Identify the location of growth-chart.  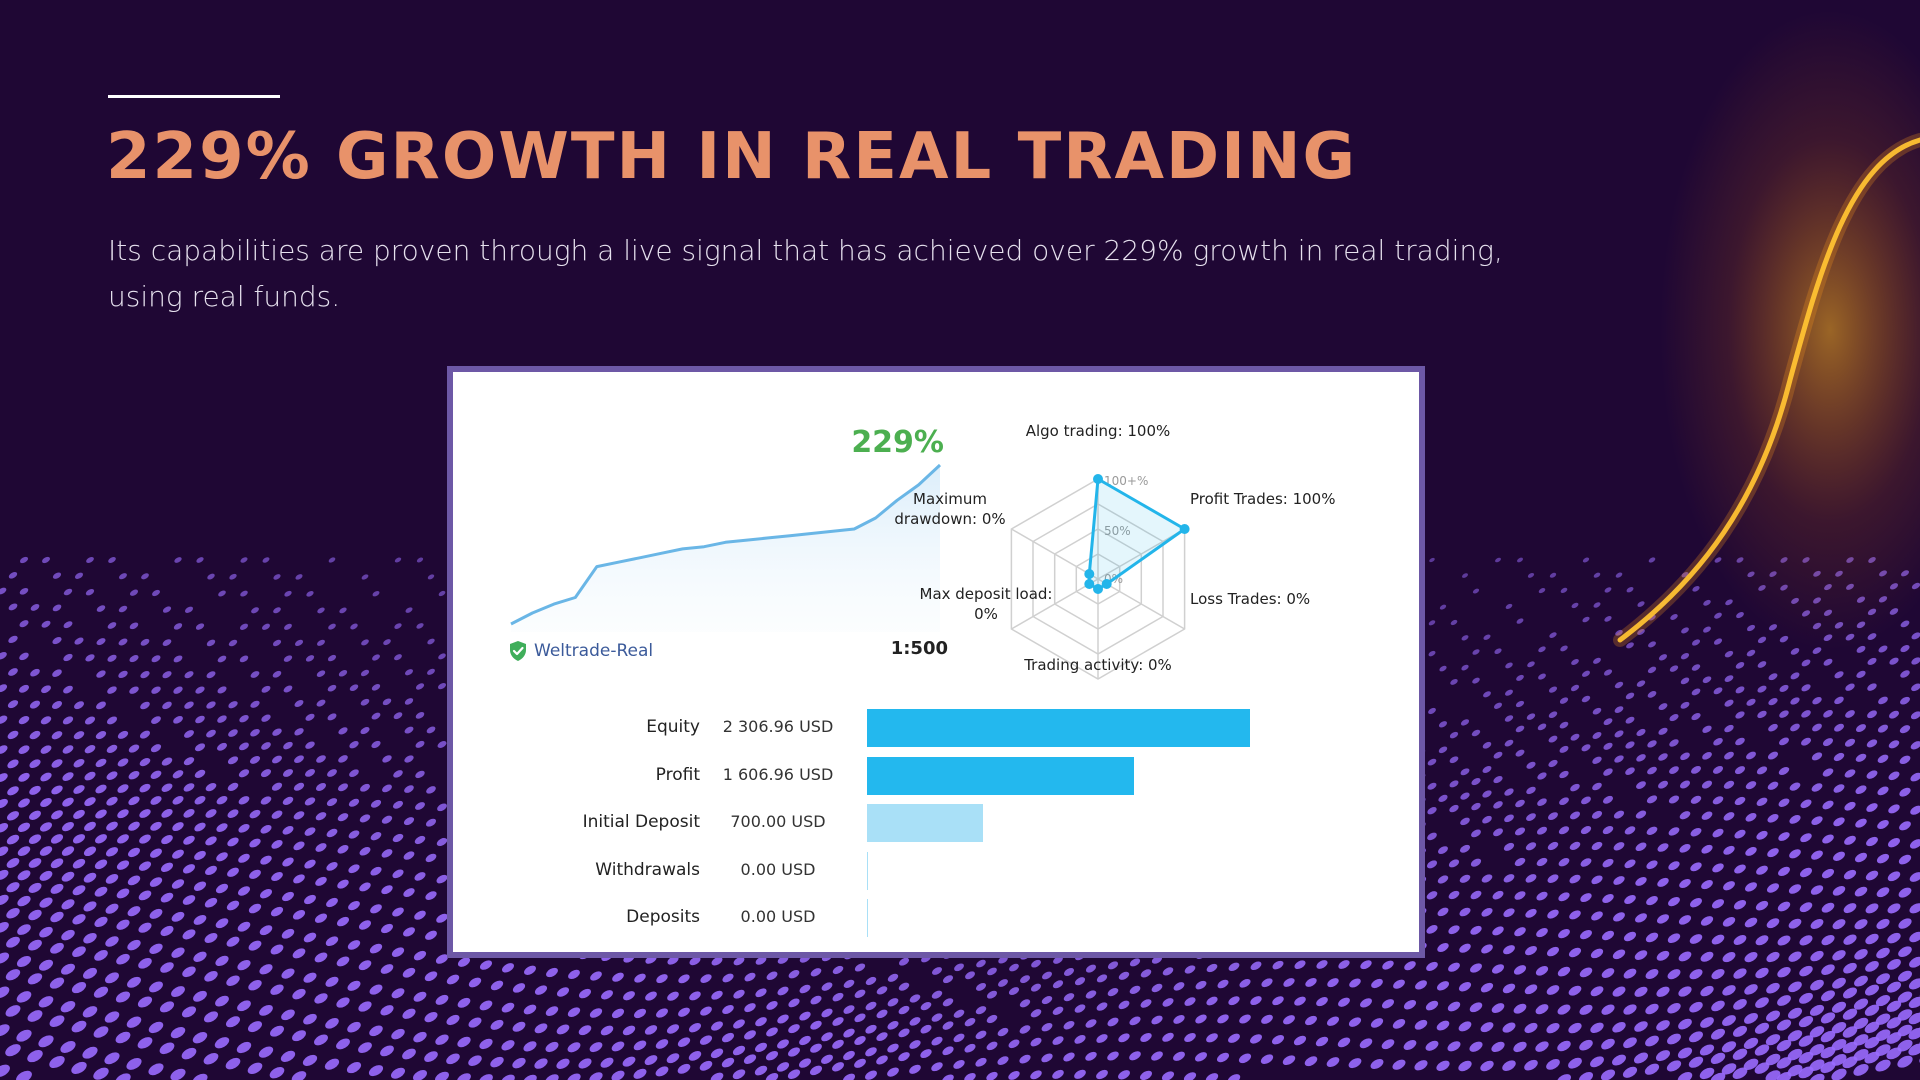
(726, 547).